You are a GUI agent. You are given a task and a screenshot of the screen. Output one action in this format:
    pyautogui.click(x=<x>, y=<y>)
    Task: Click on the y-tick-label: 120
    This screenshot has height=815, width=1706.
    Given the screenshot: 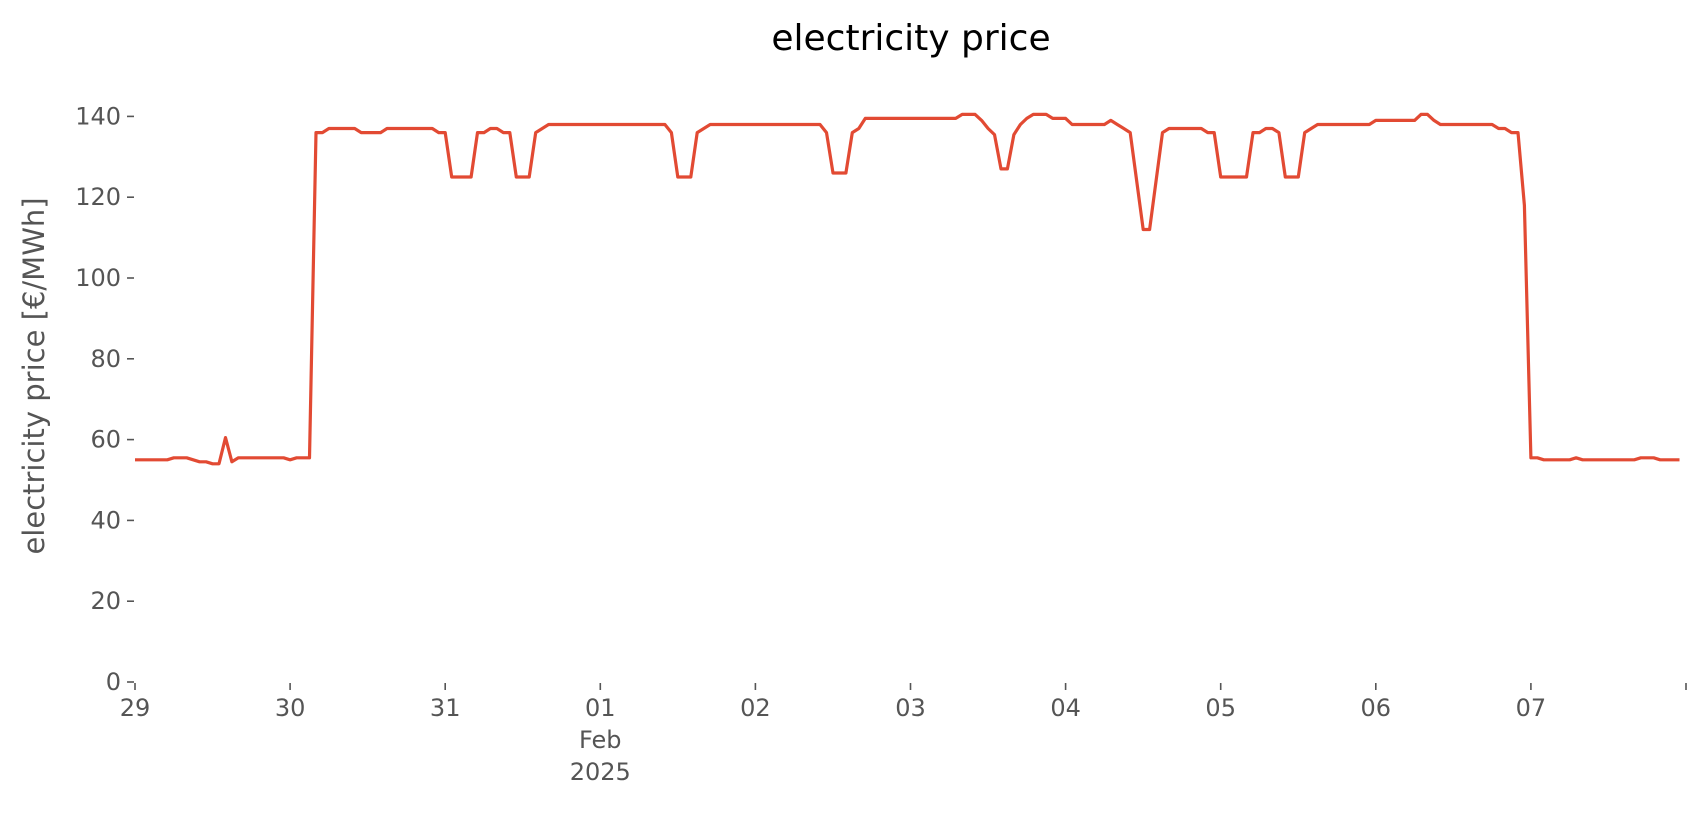 What is the action you would take?
    pyautogui.click(x=98, y=197)
    